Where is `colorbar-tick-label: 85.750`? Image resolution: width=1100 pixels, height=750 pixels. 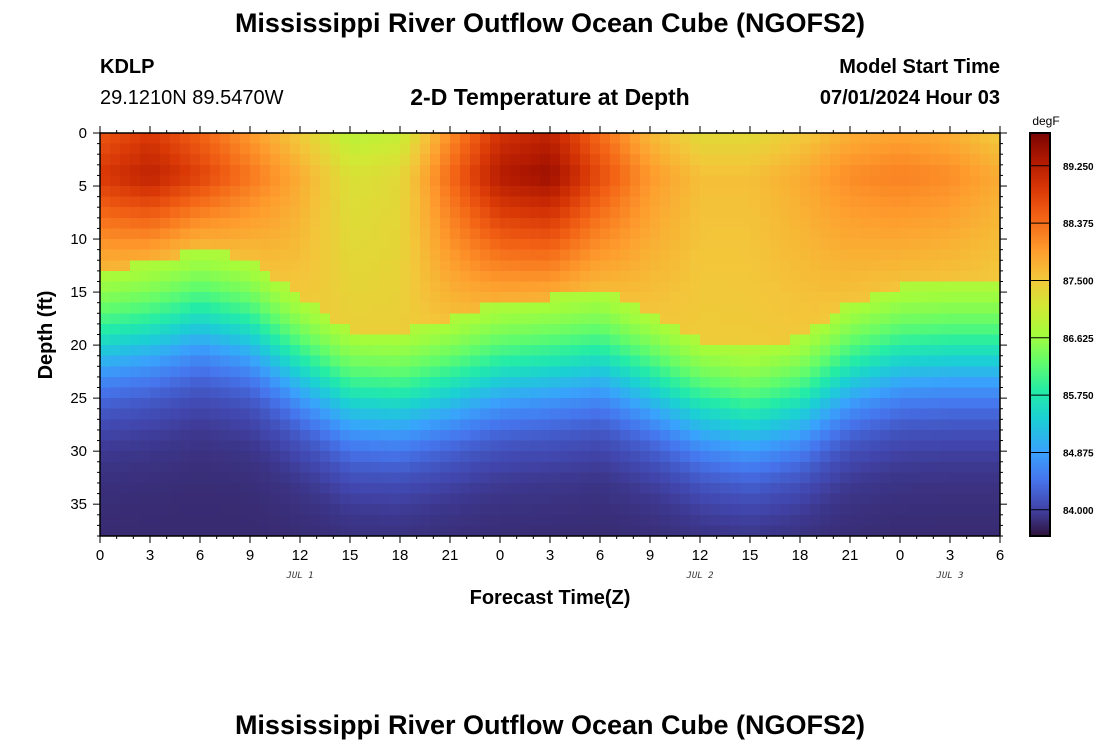 colorbar-tick-label: 85.750 is located at coordinates (1078, 396).